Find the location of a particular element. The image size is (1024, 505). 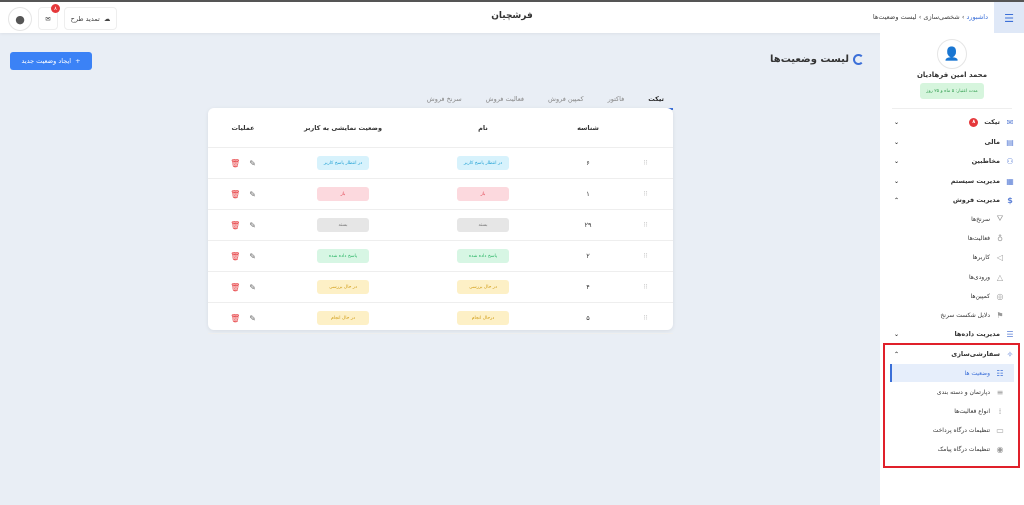

app-title: فرشچیان is located at coordinates (512, 16).